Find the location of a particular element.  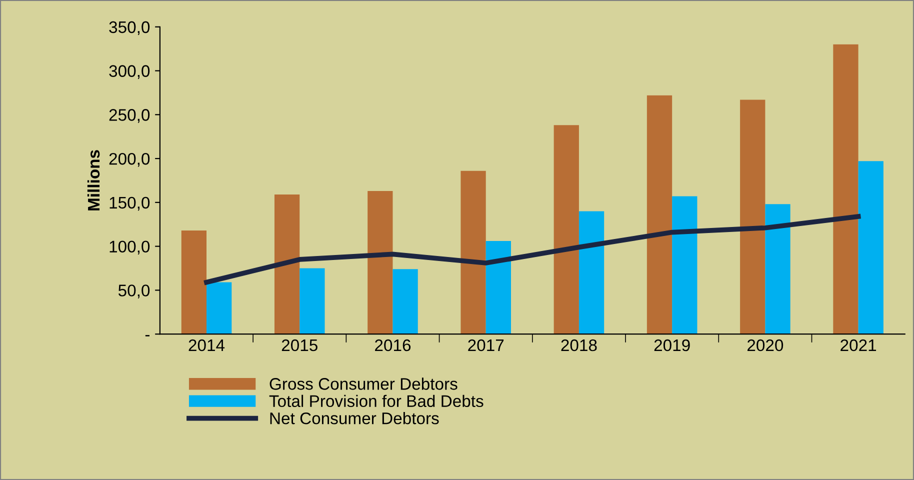

x-tick-label: 2015 is located at coordinates (300, 345).